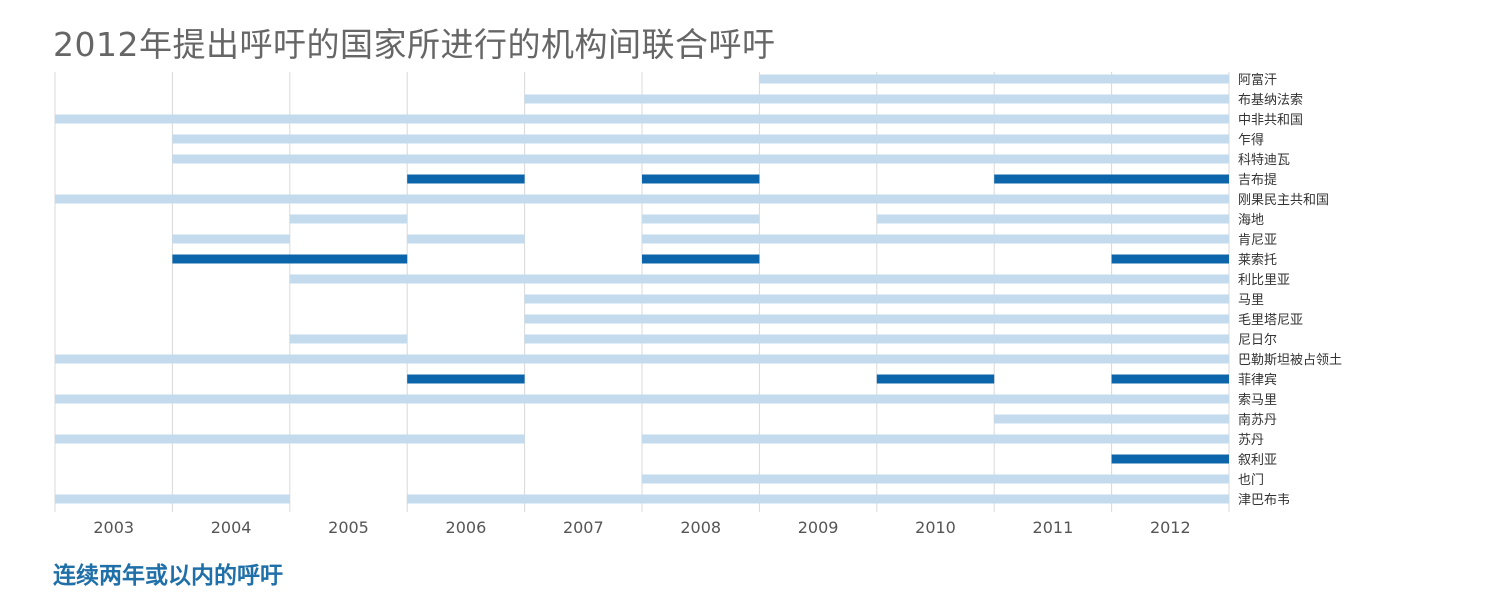 Image resolution: width=1500 pixels, height=600 pixels. I want to click on country-label: 也门, so click(1251, 480).